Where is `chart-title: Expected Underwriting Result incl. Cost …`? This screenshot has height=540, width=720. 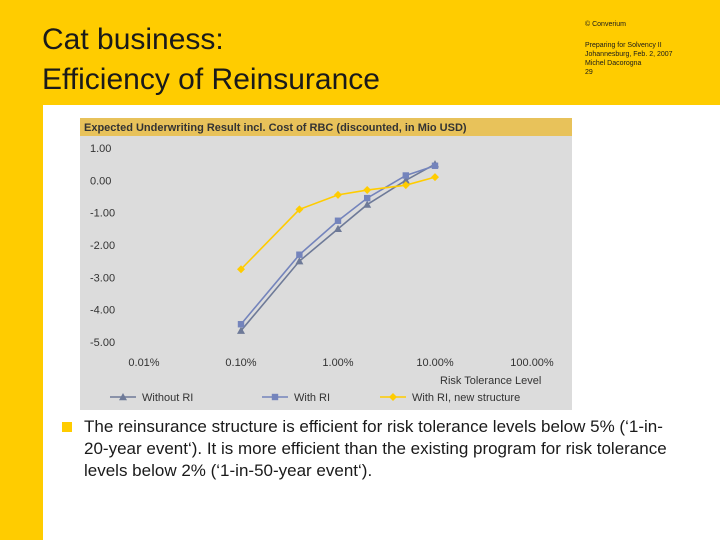 chart-title: Expected Underwriting Result incl. Cost … is located at coordinates (275, 128).